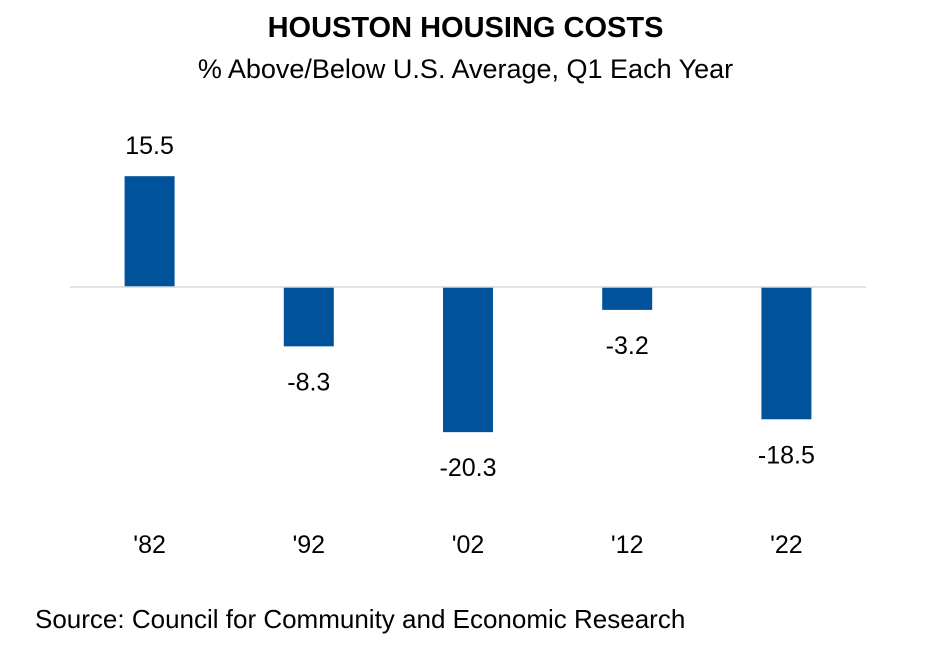  I want to click on x-tick-label: '02, so click(468, 545).